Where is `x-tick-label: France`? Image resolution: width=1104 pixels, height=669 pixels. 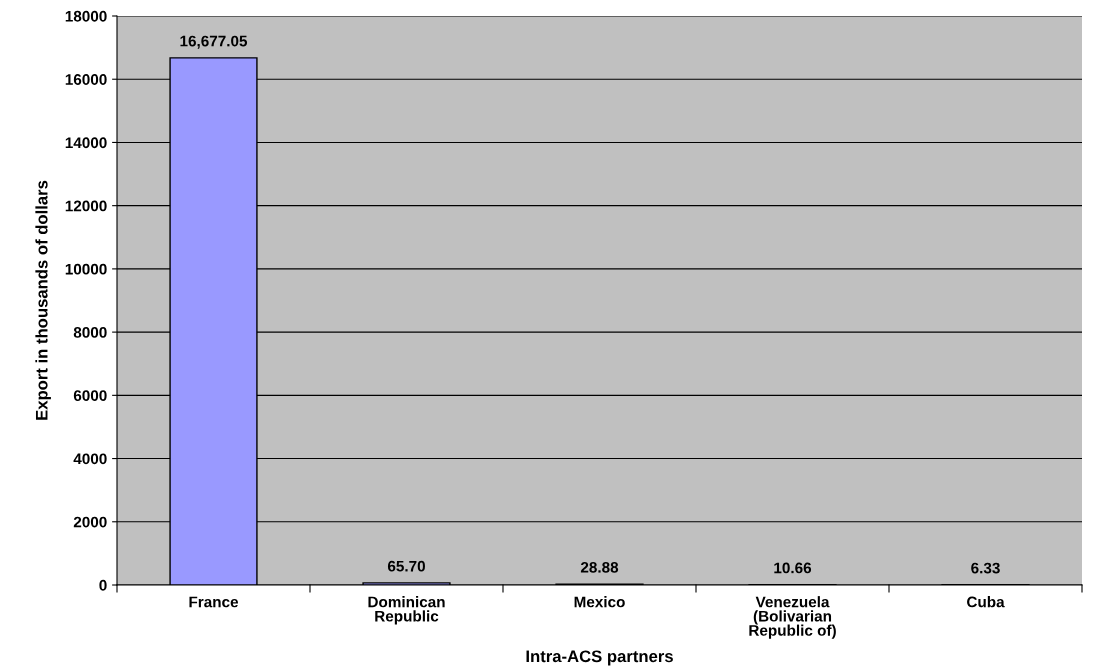 x-tick-label: France is located at coordinates (214, 602).